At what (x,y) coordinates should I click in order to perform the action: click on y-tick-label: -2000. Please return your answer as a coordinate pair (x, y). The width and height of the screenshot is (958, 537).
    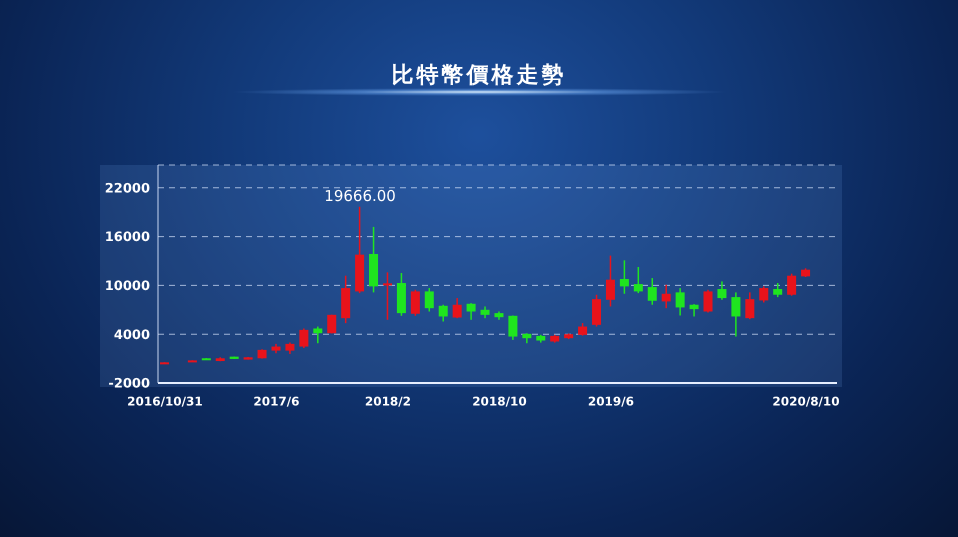
    Looking at the image, I should click on (129, 384).